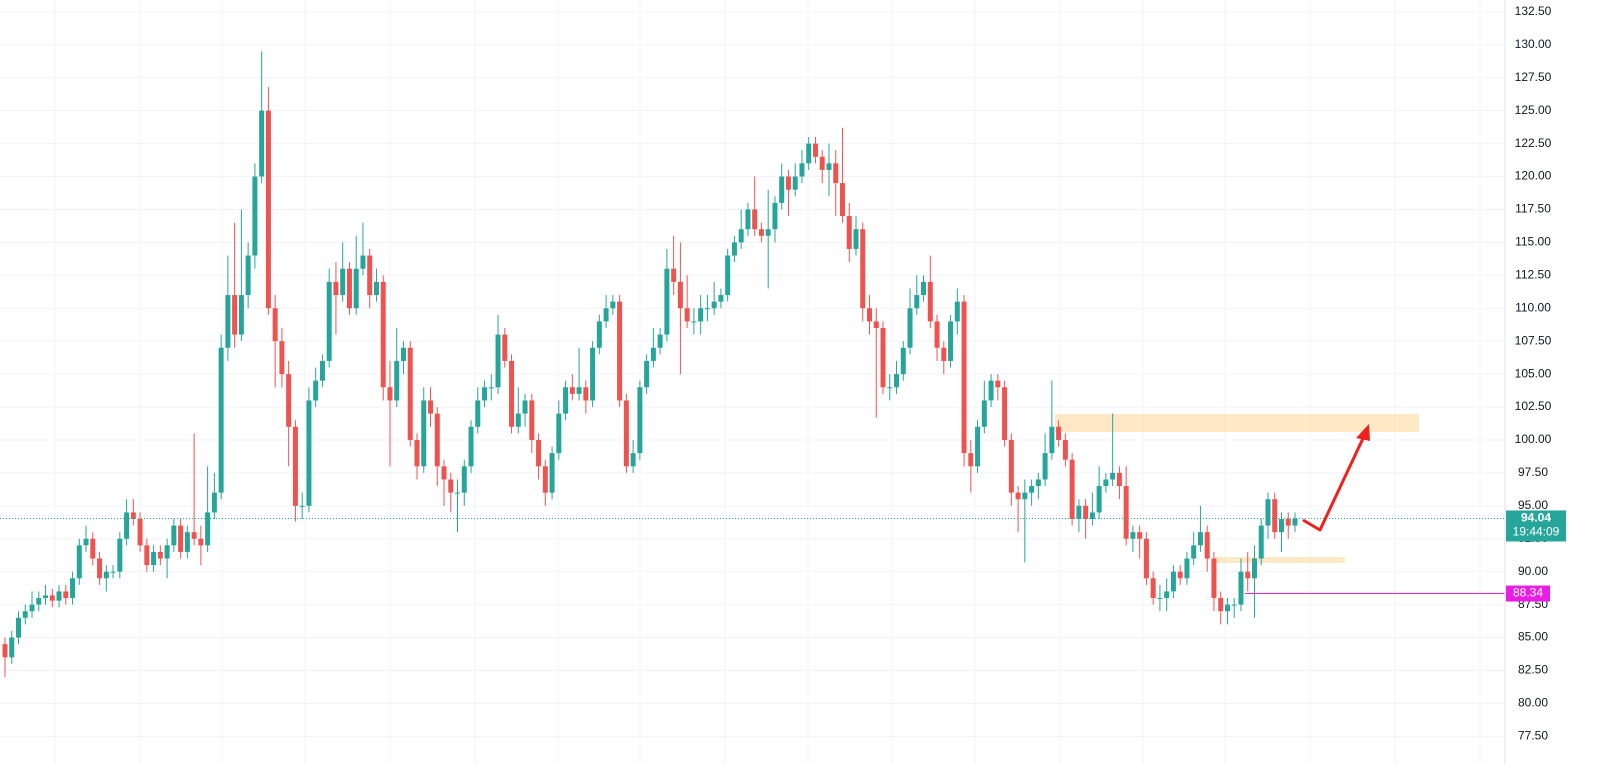 The height and width of the screenshot is (764, 1609). Describe the element at coordinates (1533, 209) in the screenshot. I see `y-tick-label: 117.50` at that location.